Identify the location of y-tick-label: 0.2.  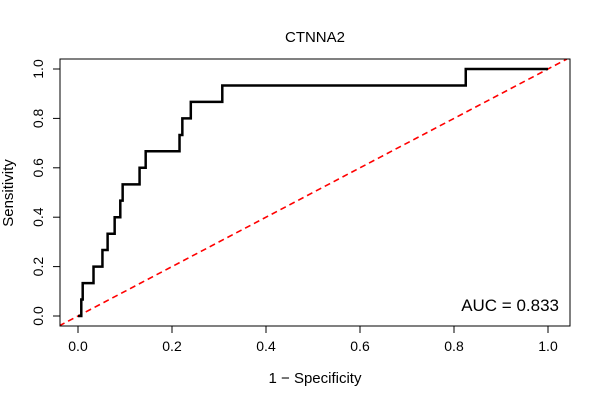
(38, 267).